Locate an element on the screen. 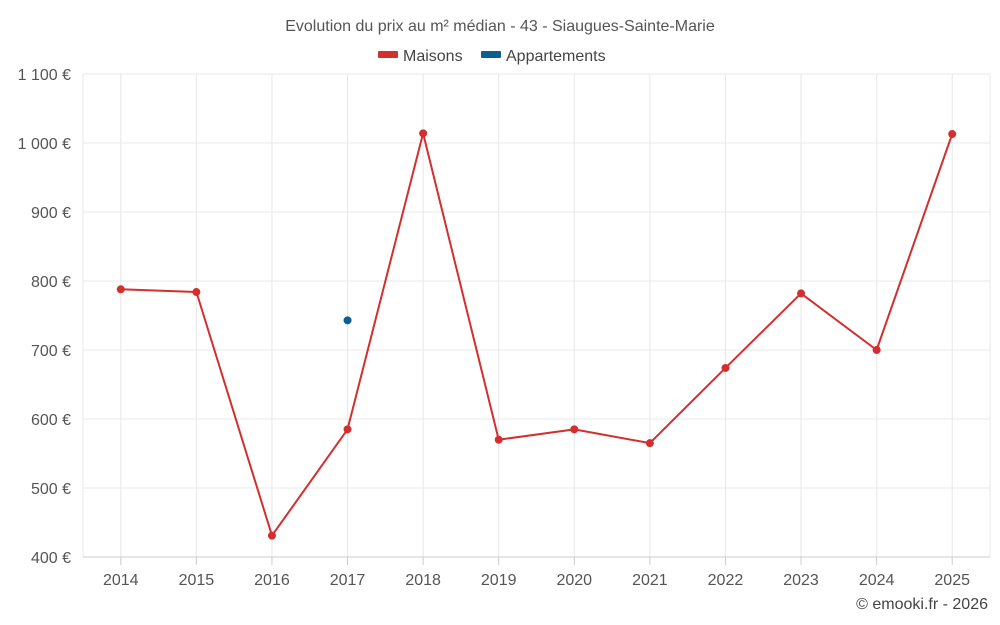 Image resolution: width=1000 pixels, height=625 pixels. x-tick-label-2018: 2018 is located at coordinates (423, 580).